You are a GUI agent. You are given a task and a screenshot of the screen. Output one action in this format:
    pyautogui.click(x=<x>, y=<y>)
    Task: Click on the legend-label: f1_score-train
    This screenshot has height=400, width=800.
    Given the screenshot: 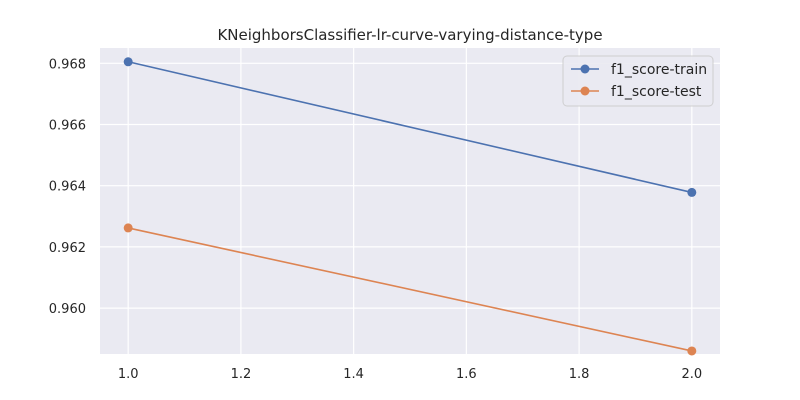 What is the action you would take?
    pyautogui.click(x=659, y=70)
    